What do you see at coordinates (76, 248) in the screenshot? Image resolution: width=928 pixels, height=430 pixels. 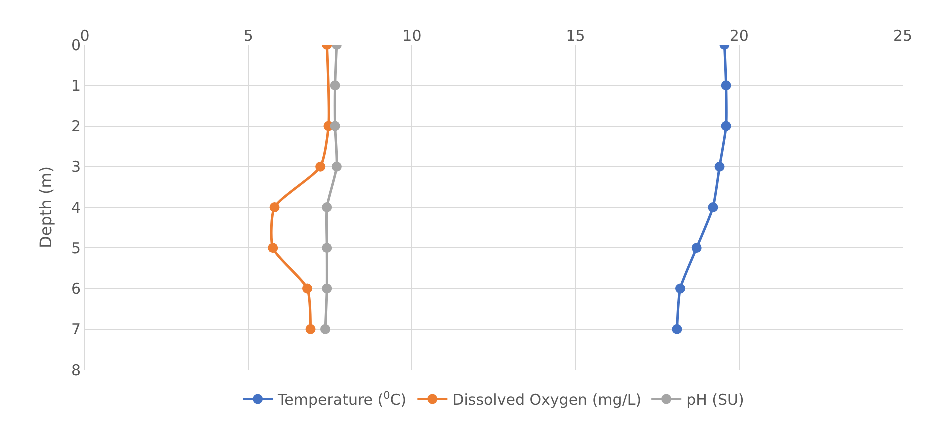 I see `y-tick-label: 5` at bounding box center [76, 248].